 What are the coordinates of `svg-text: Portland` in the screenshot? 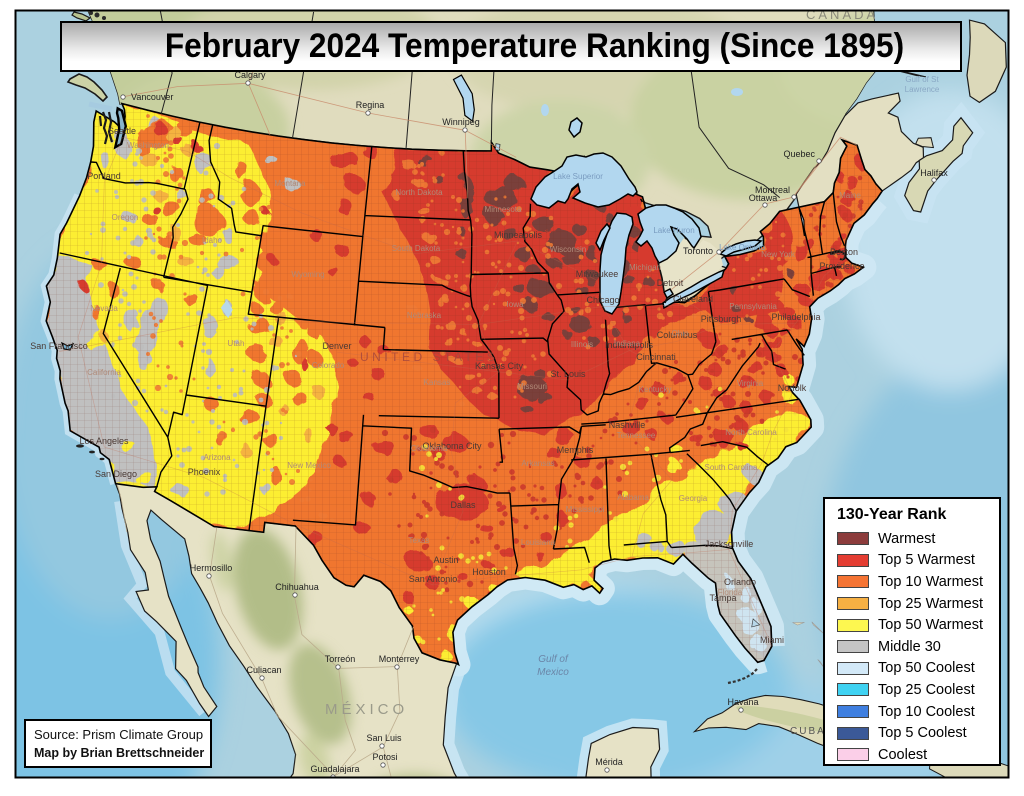 It's located at (104, 176).